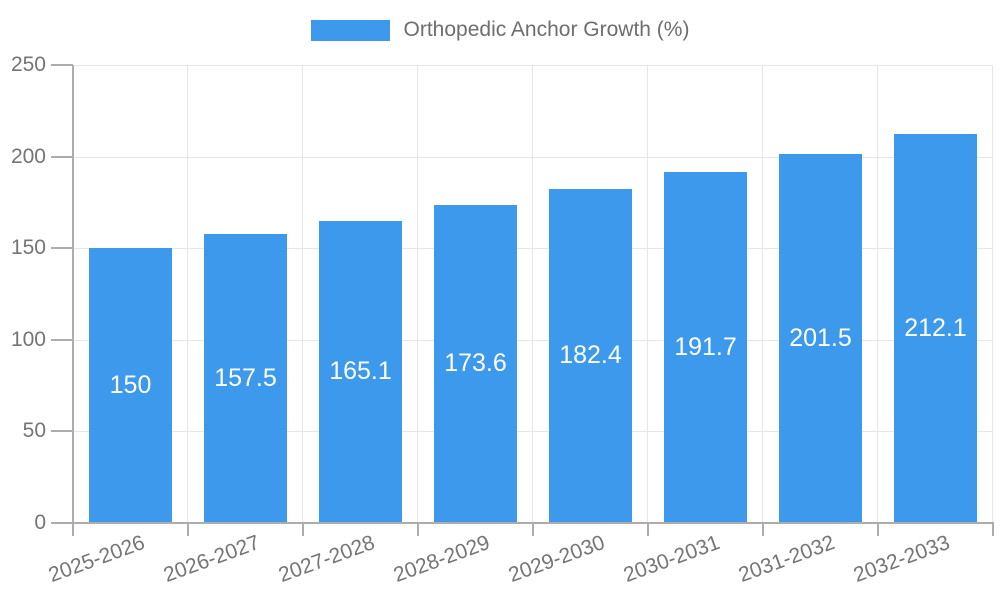 The height and width of the screenshot is (600, 1000). I want to click on bar-value-label: 173.6, so click(475, 363).